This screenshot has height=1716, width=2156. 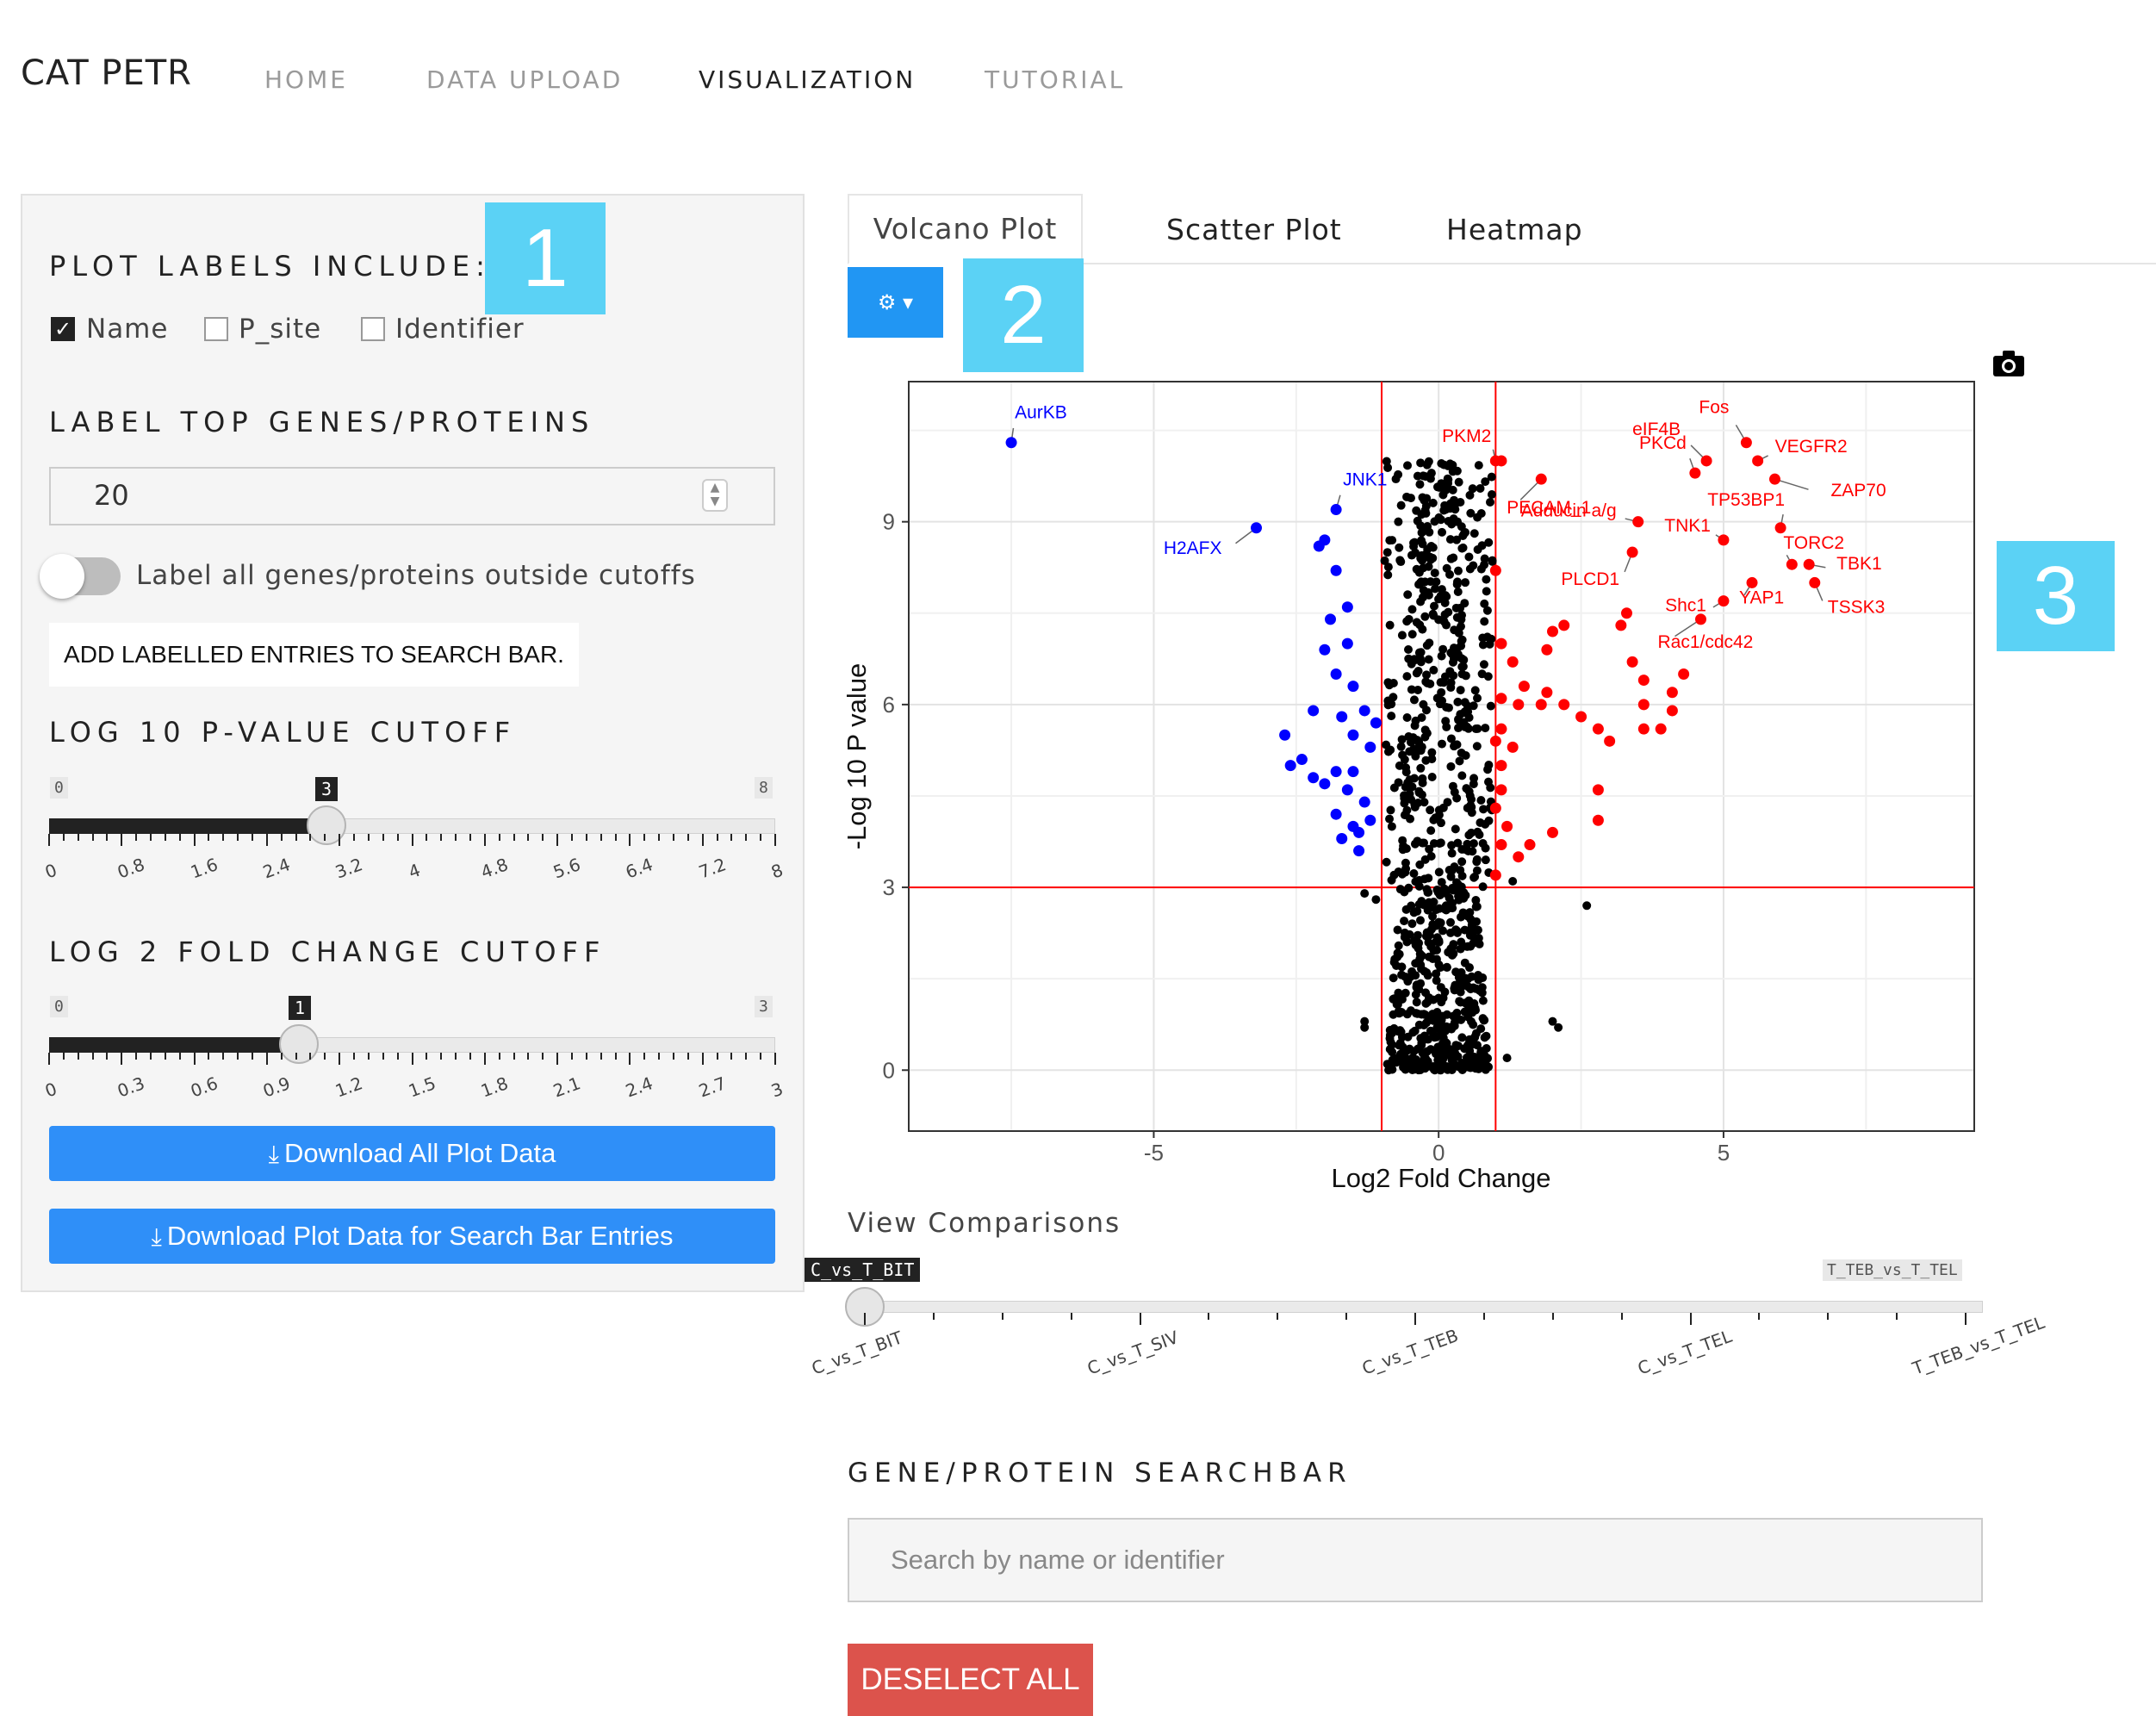 I want to click on tab-volcano-plot: Volcano Plot, so click(x=966, y=229).